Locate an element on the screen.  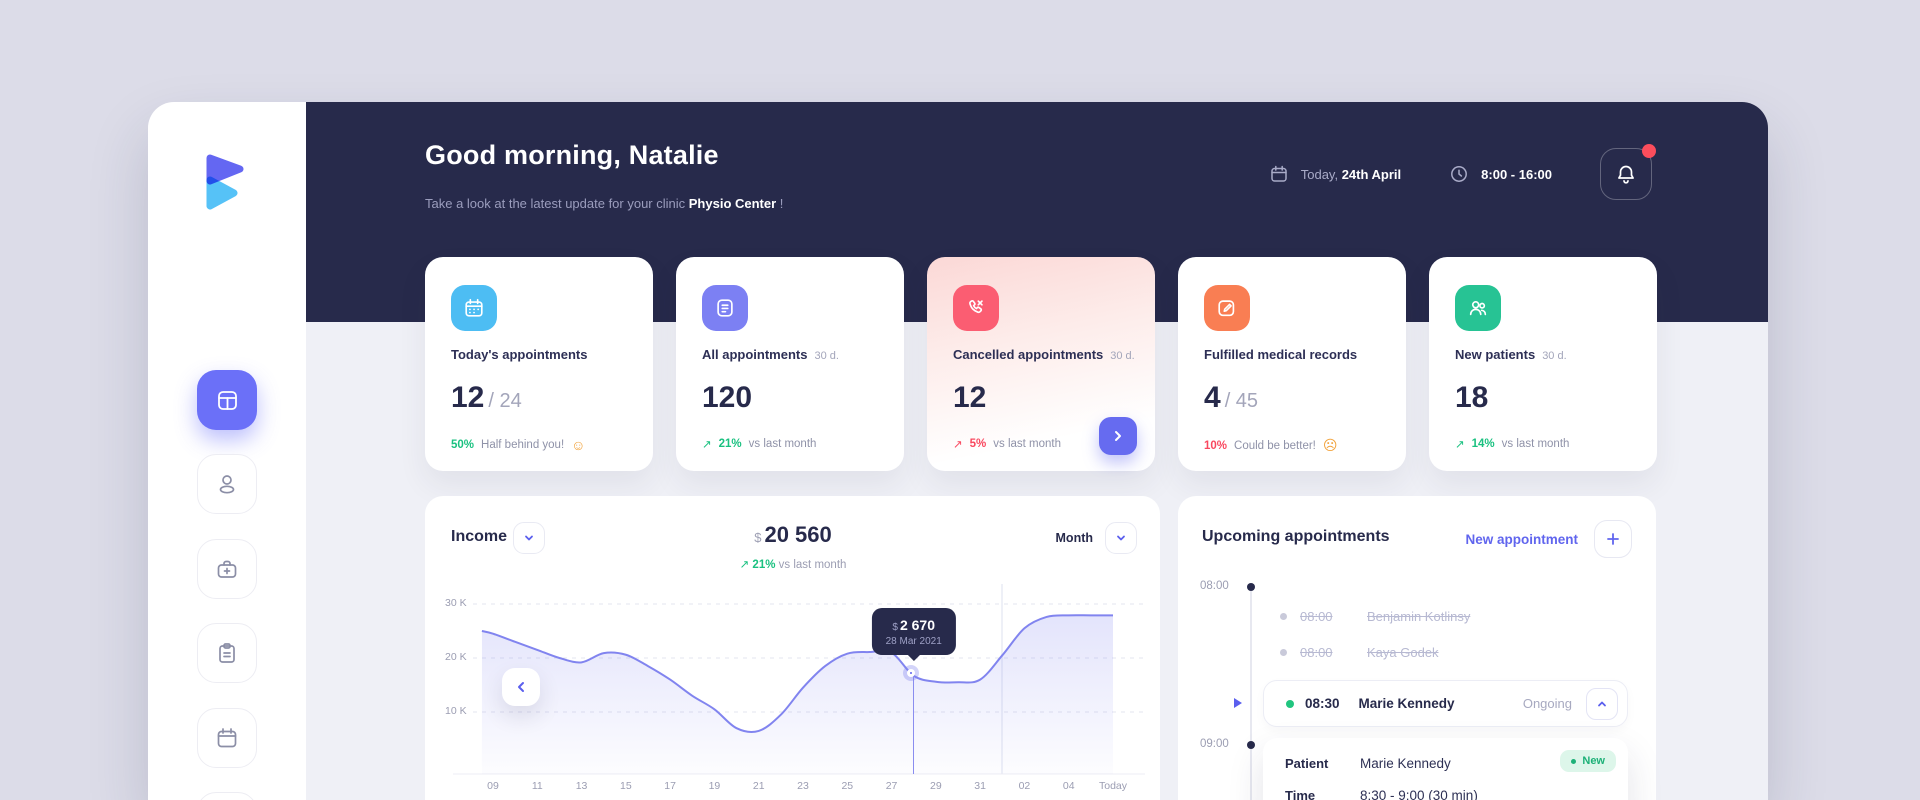
timeline-marker-0900: 09:00 is located at coordinates (1214, 744).